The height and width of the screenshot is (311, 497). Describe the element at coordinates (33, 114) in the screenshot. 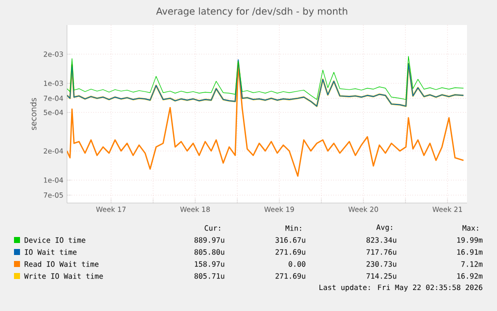

I see `y-axis-title: seconds` at that location.